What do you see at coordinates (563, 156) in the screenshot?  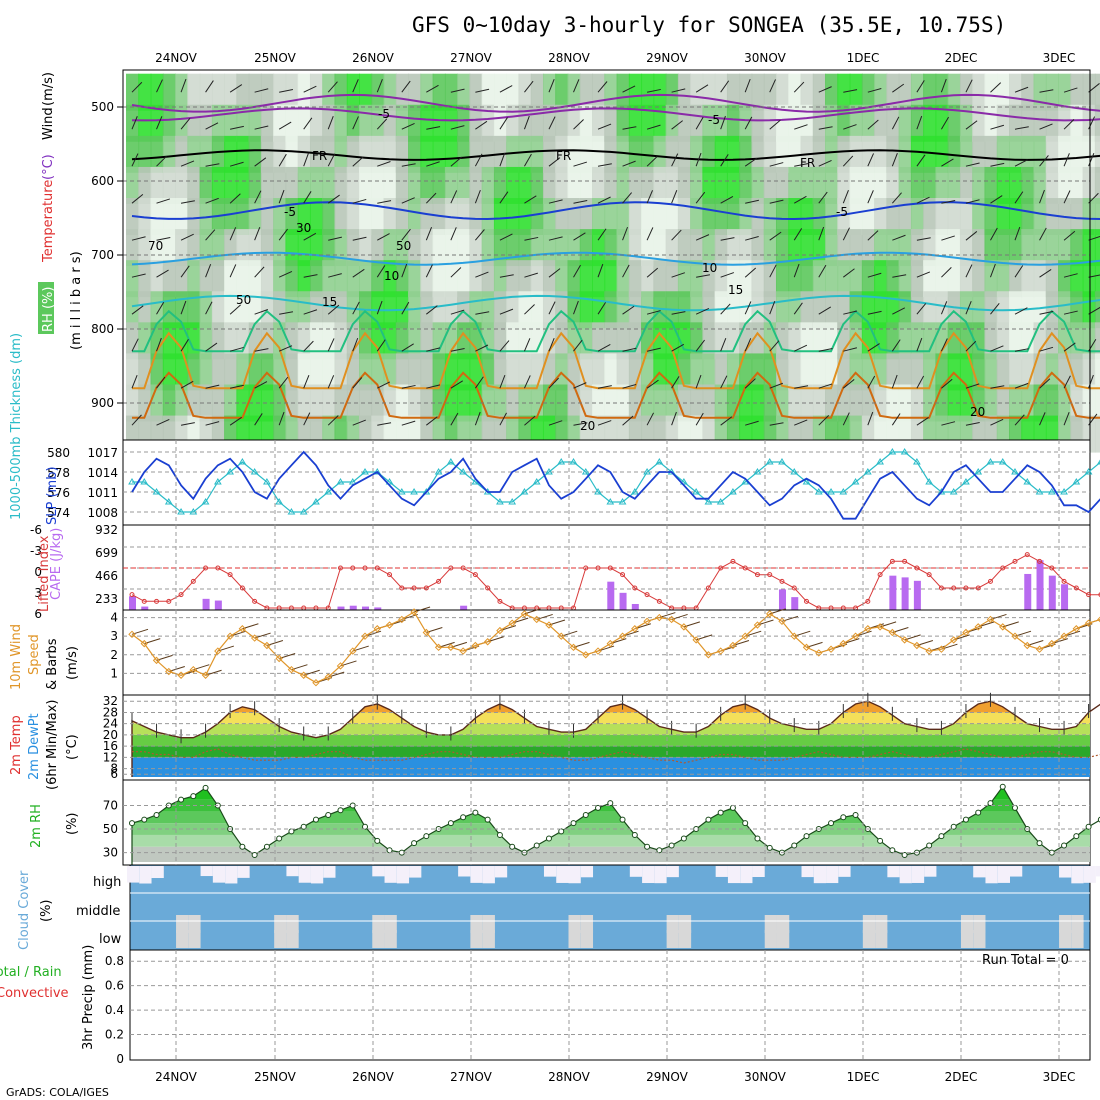 I see `contour-label: FR` at bounding box center [563, 156].